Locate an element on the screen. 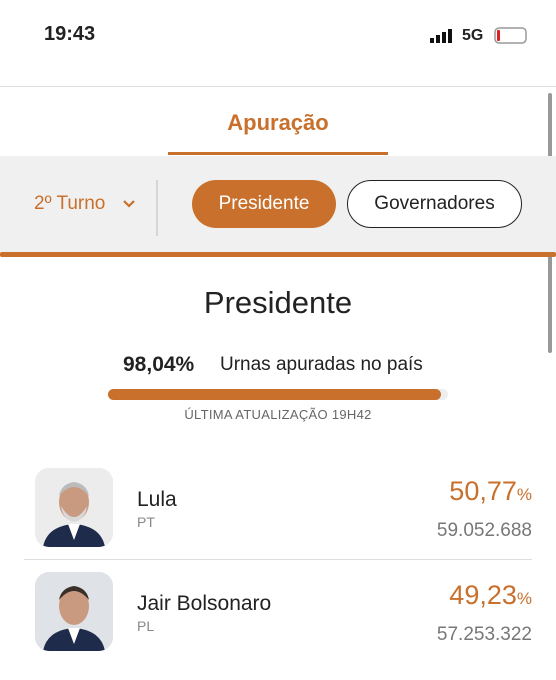 The image size is (556, 680). status-network: 5G is located at coordinates (473, 35).